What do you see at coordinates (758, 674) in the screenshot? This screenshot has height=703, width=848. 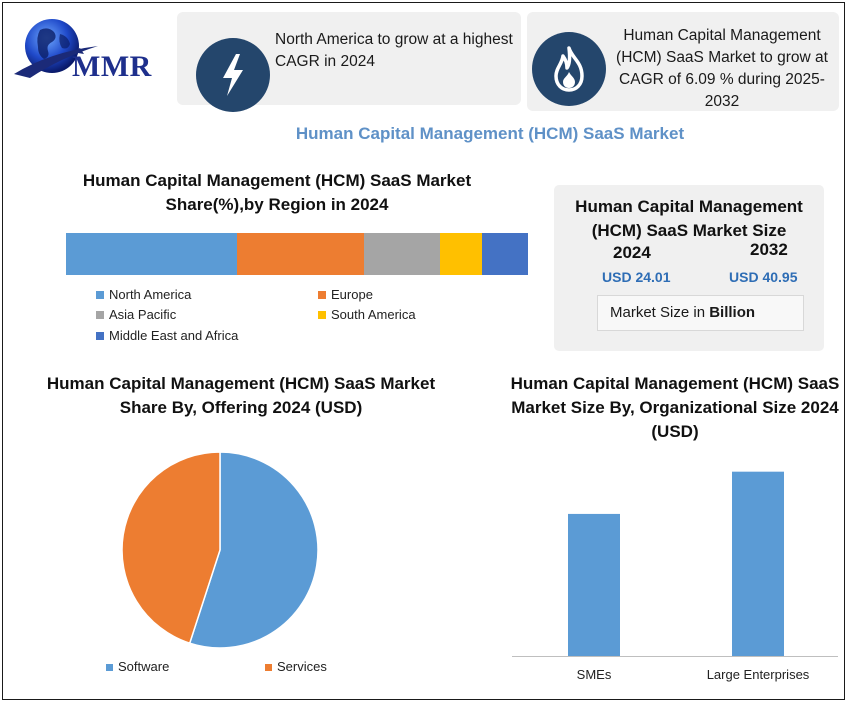 I see `x-tick-label: Large Enterprises` at bounding box center [758, 674].